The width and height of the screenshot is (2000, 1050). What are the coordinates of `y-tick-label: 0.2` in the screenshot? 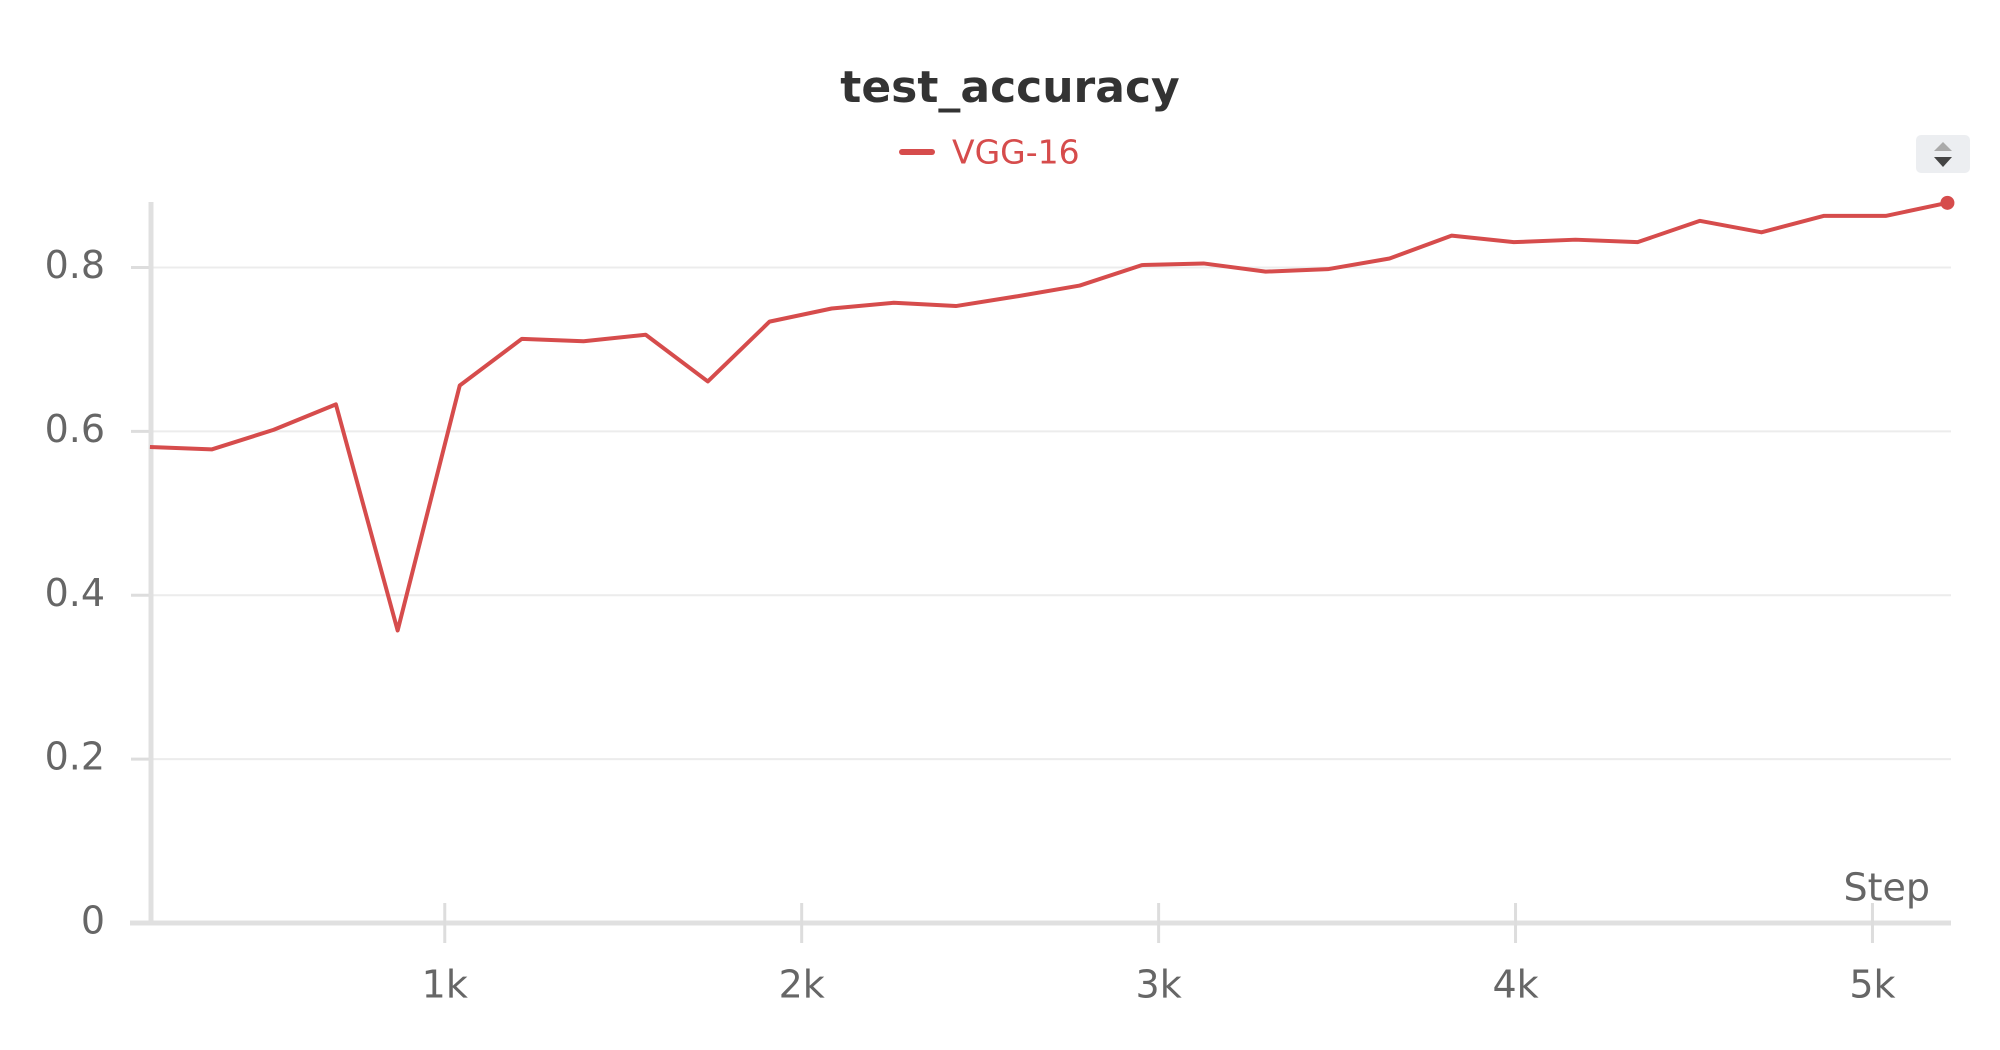 It's located at (75, 757).